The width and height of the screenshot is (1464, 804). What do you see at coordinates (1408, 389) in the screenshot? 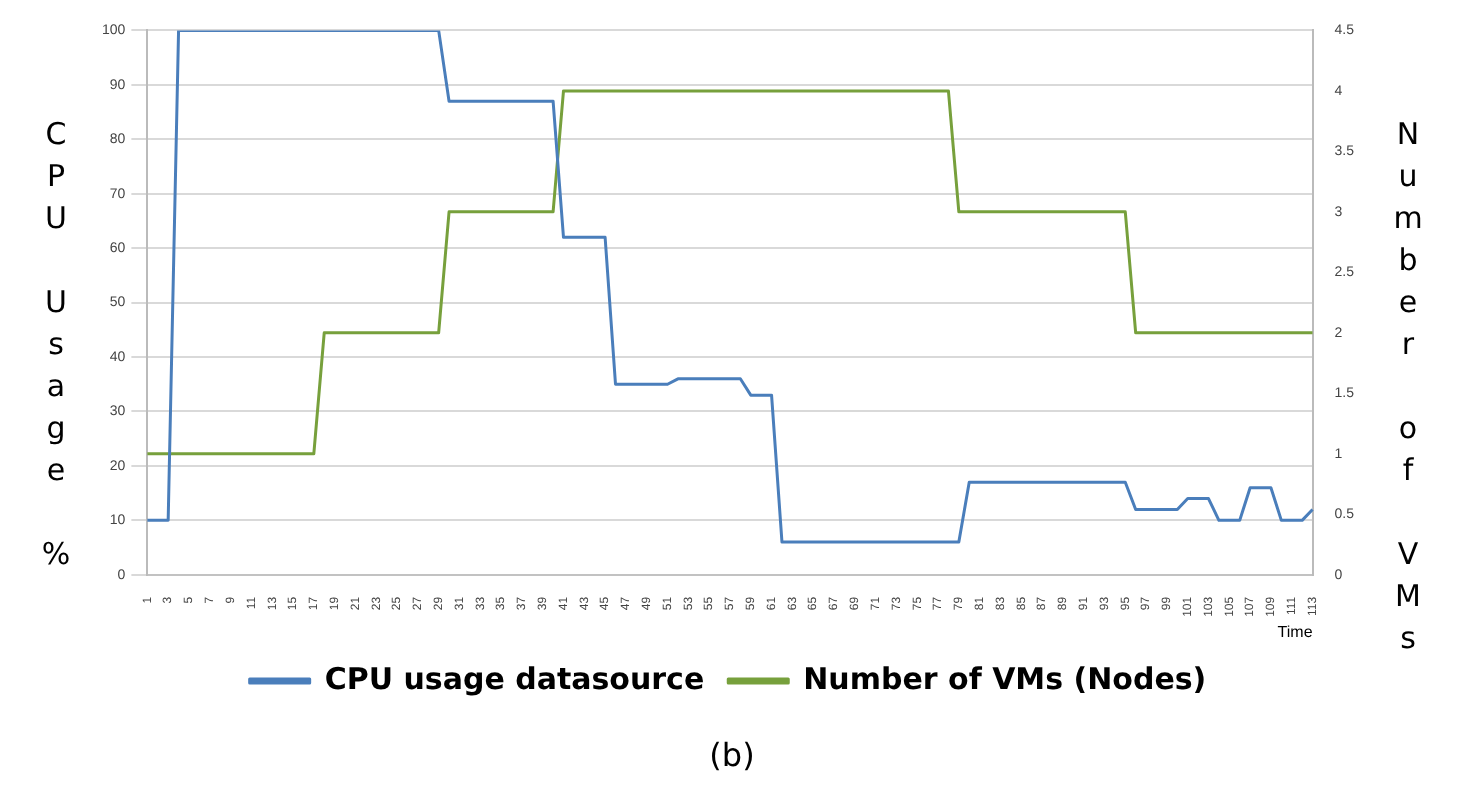
I see `y2-axis-title: Number of VMs` at bounding box center [1408, 389].